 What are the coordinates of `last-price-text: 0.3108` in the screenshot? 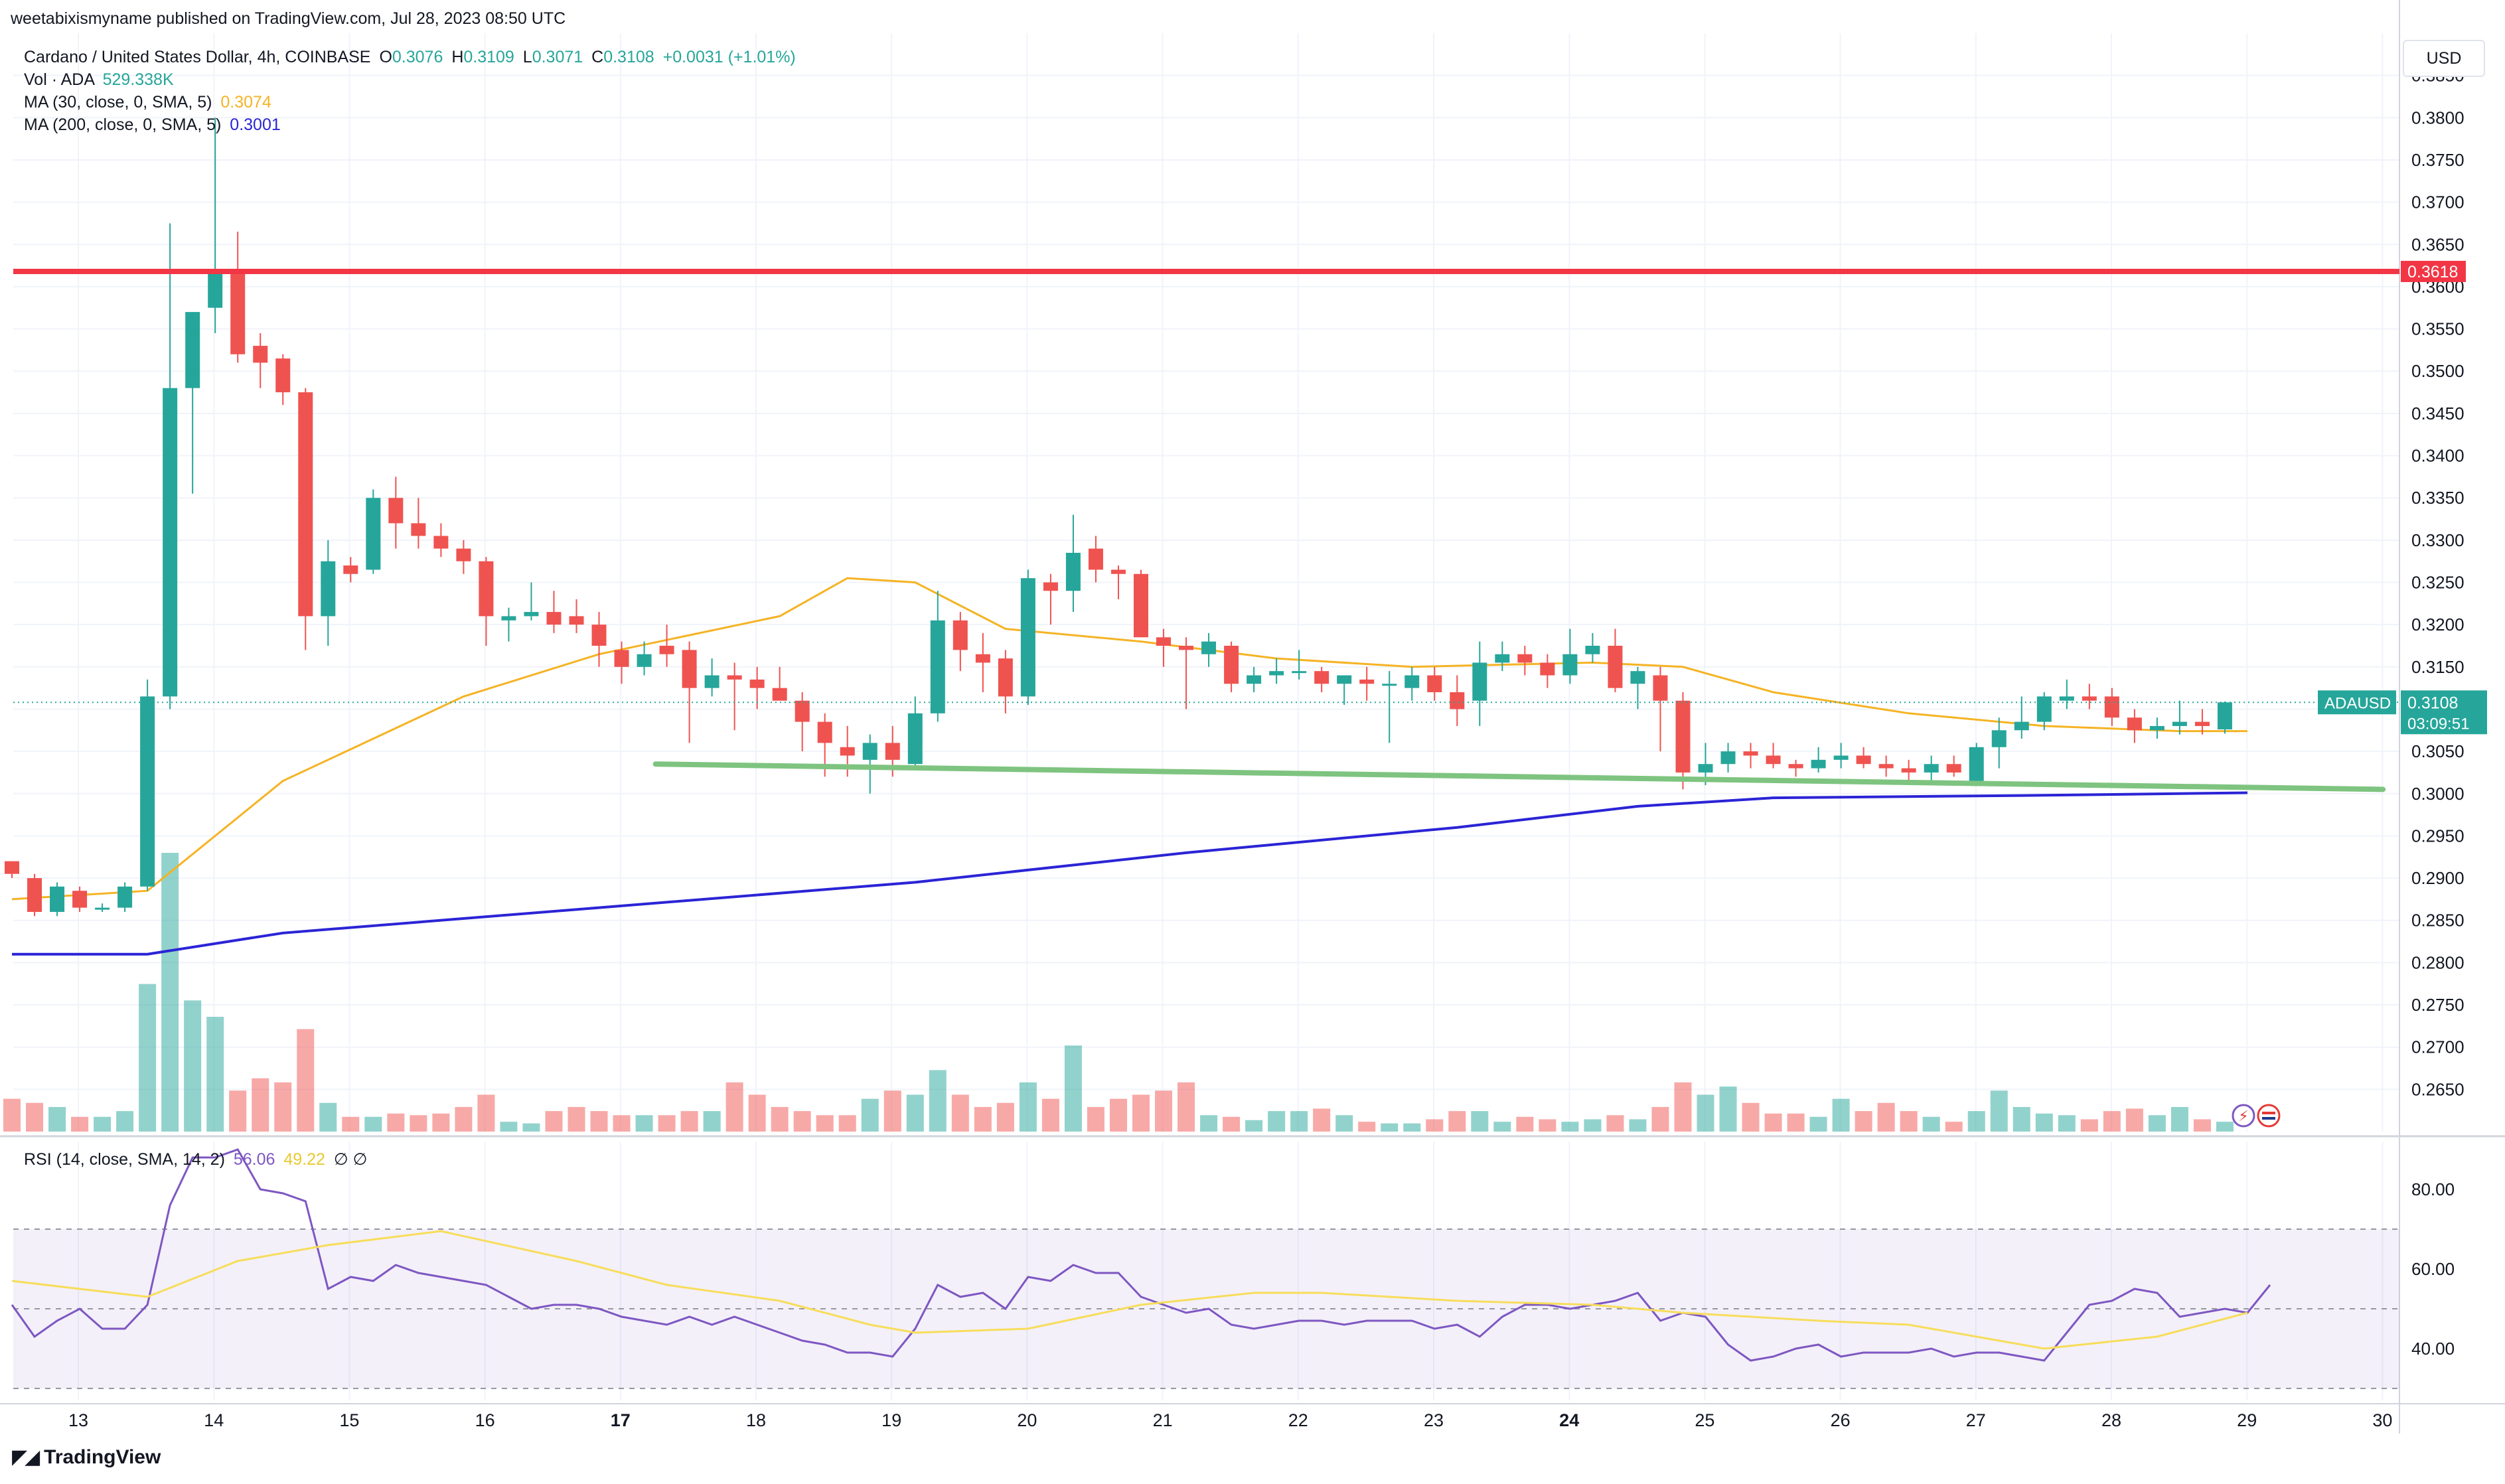 It's located at (2432, 703).